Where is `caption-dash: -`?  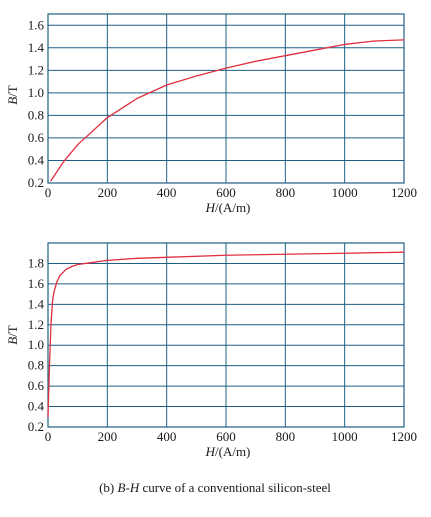
caption-dash: - is located at coordinates (127, 487).